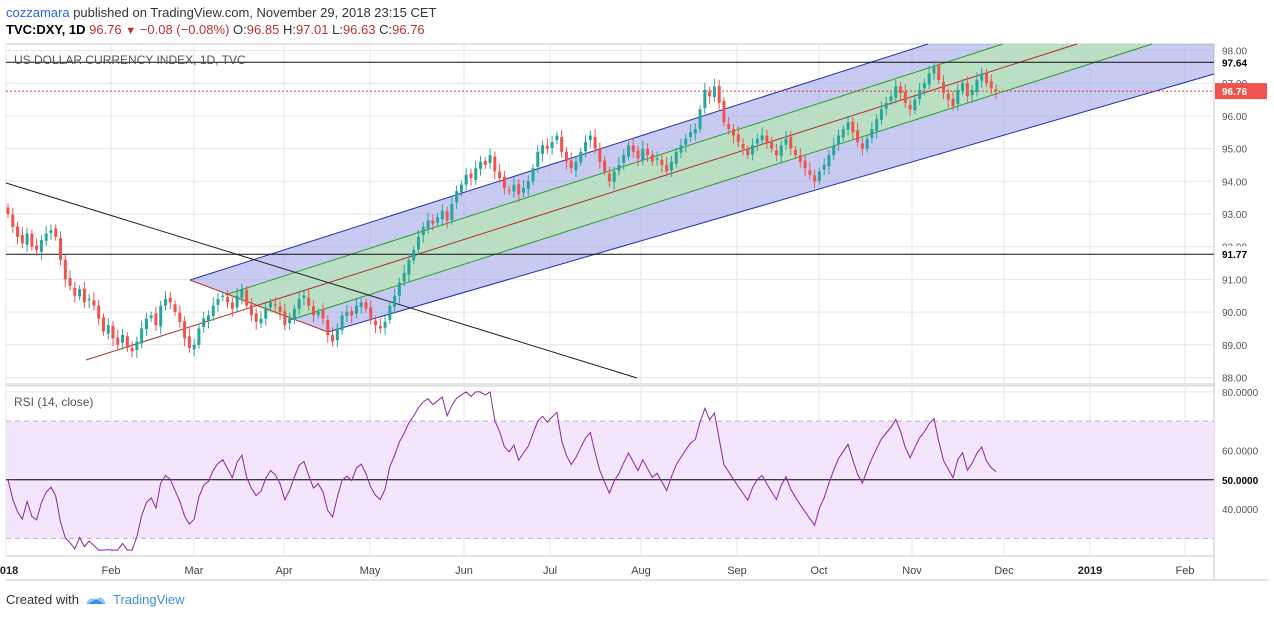  Describe the element at coordinates (312, 29) in the screenshot. I see `high-value: 97.01` at that location.